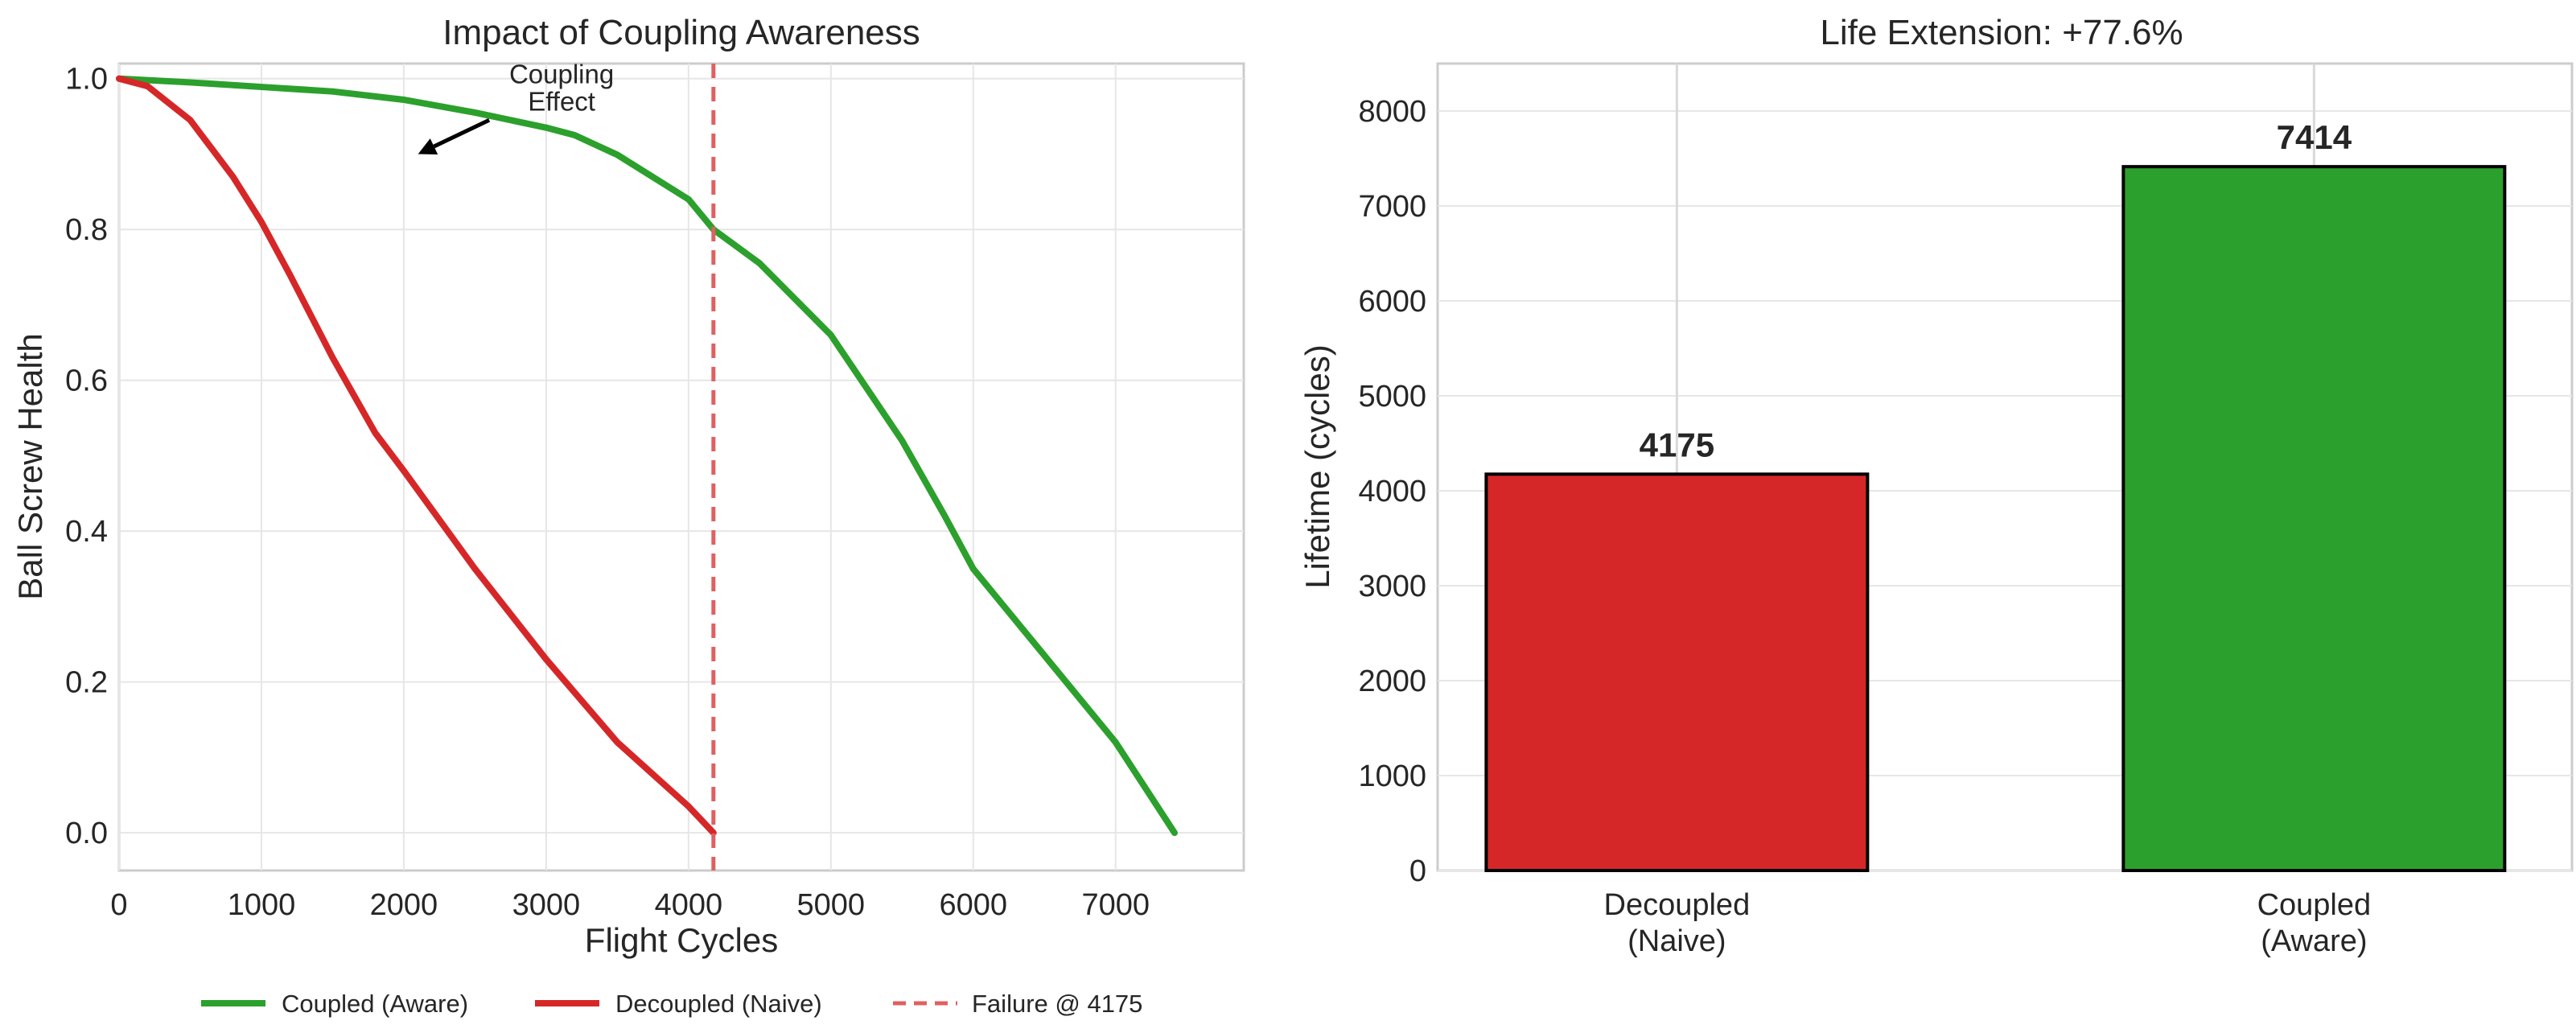 The width and height of the screenshot is (2576, 1029). I want to click on annotation-arrow-head, so click(428, 146).